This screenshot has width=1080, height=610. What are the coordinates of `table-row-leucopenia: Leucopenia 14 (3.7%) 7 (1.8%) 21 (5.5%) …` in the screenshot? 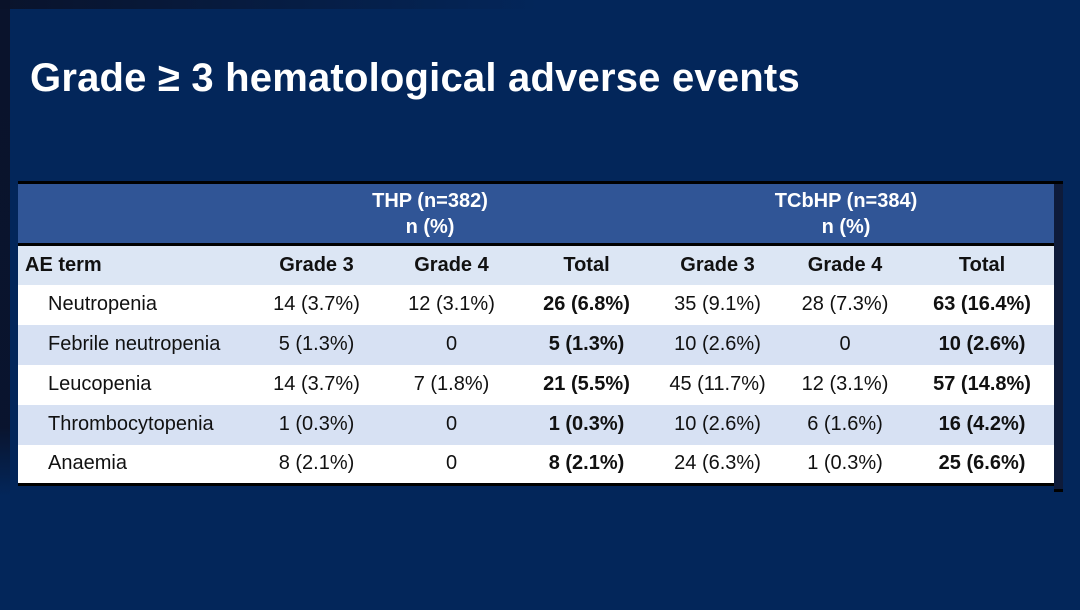 It's located at (536, 384).